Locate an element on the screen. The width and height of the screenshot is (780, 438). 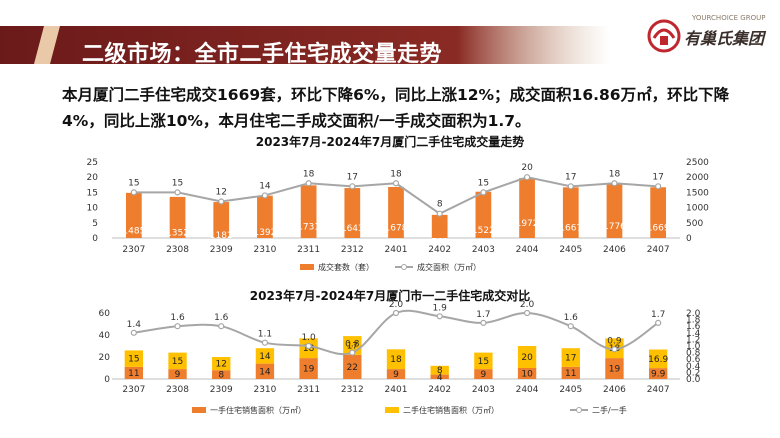
chart2-right-tick: 1.8 is located at coordinates (693, 321).